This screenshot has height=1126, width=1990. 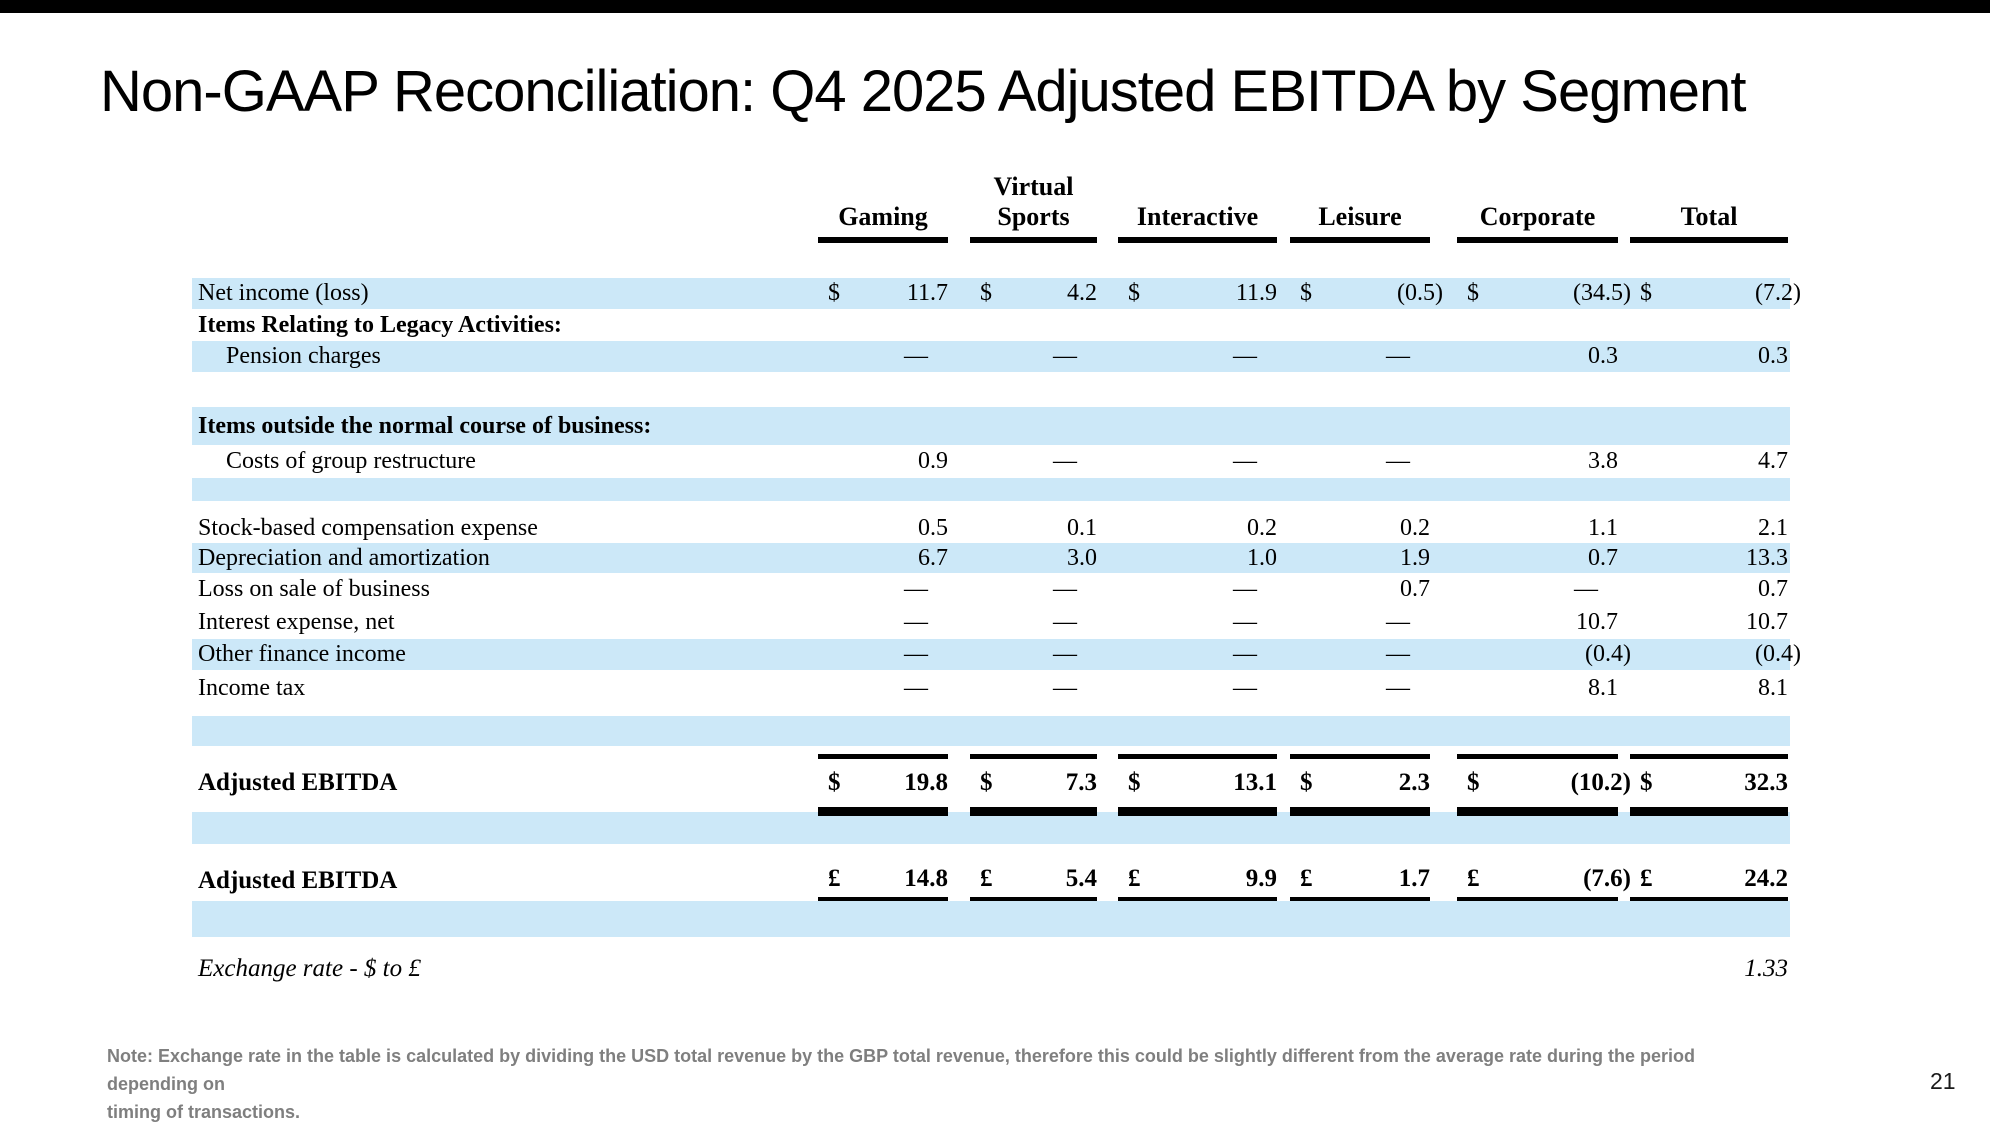 I want to click on table-row-exchange-rate: Exchange rate - $ to £ 1.33, so click(x=991, y=968).